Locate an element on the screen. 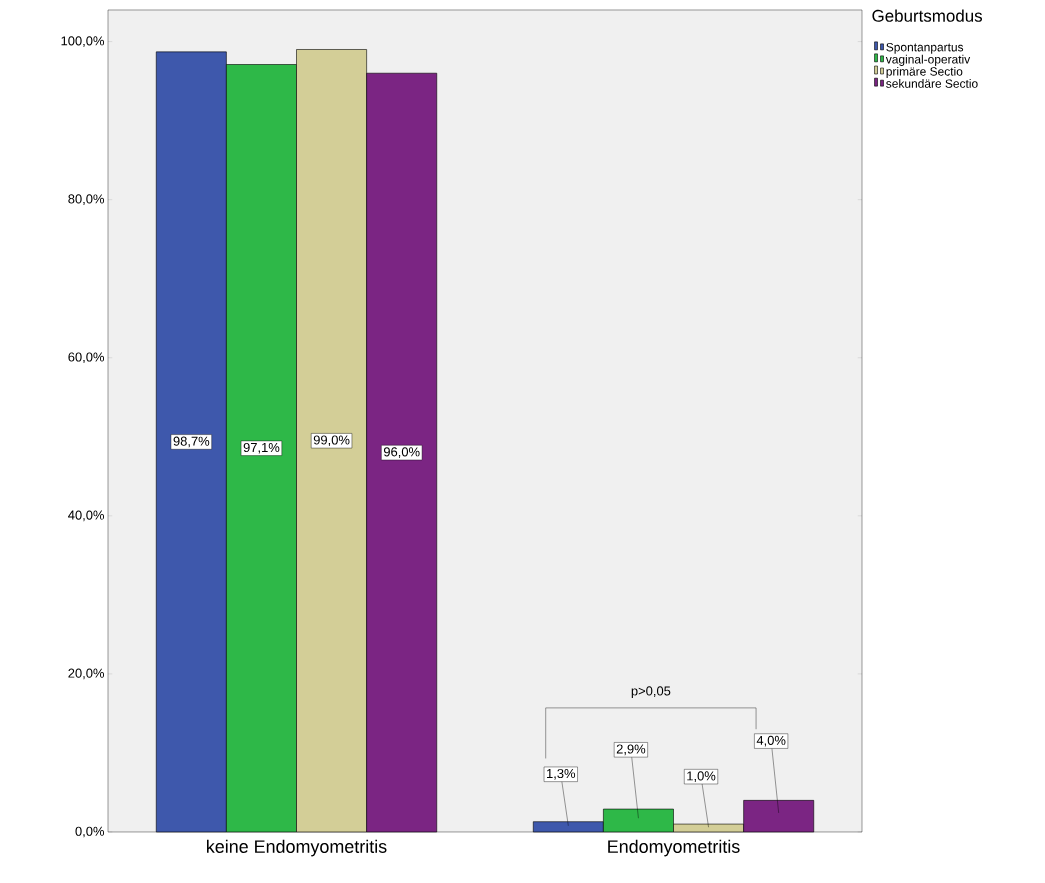 The width and height of the screenshot is (1045, 883). data-label: 4,0% is located at coordinates (771, 741).